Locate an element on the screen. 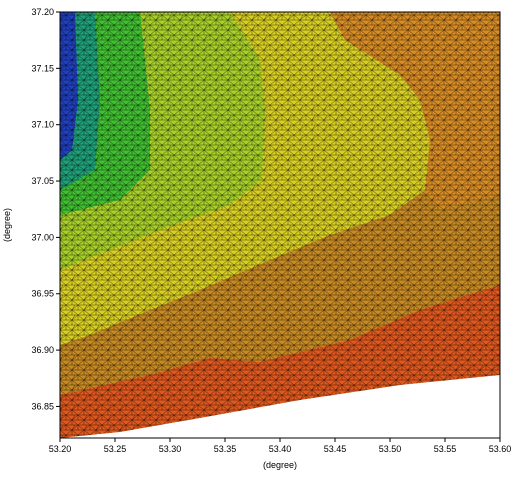  y-tick-label: 36.95 is located at coordinates (42, 294).